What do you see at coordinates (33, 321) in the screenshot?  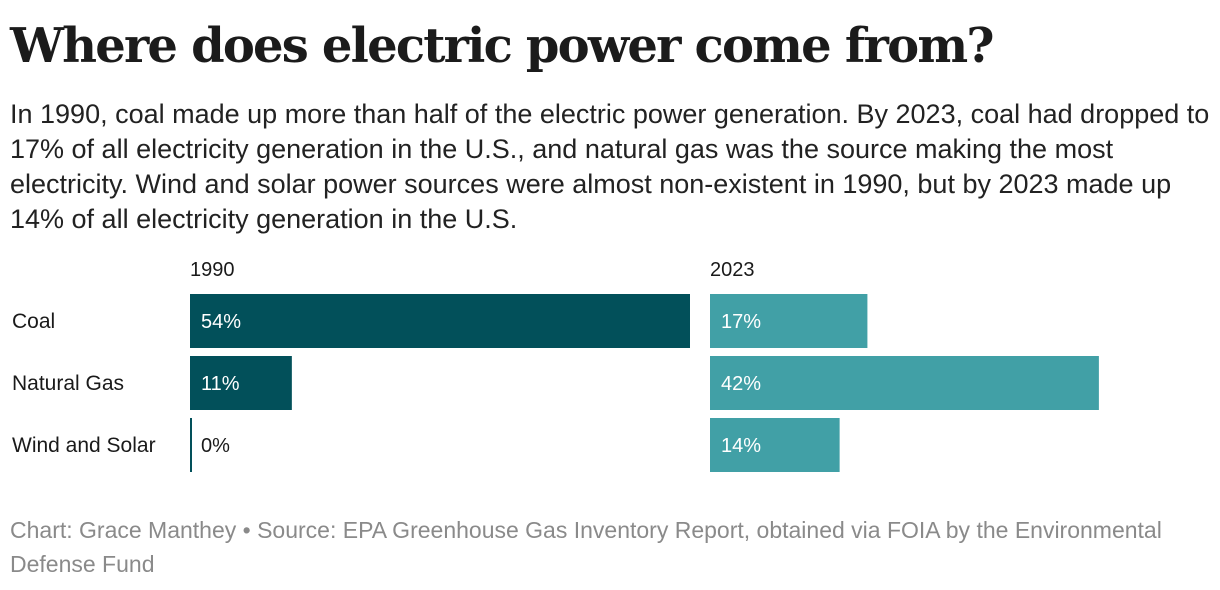 I see `category-label: Coal` at bounding box center [33, 321].